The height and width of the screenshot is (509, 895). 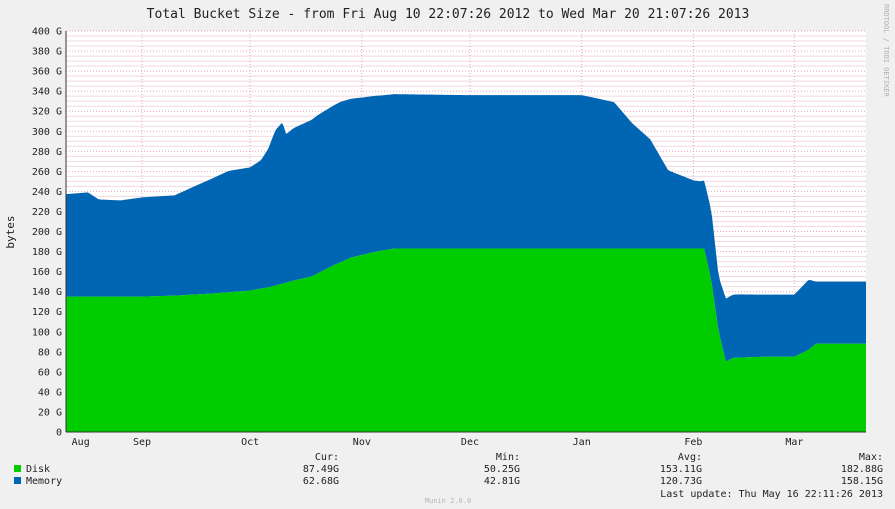 What do you see at coordinates (10, 231) in the screenshot?
I see `y-axis-label: bytes` at bounding box center [10, 231].